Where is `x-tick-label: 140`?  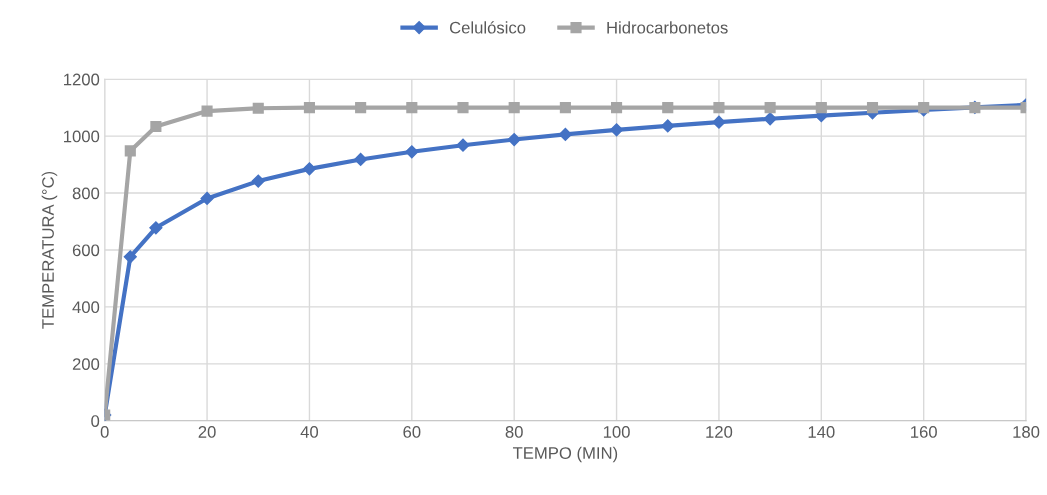 x-tick-label: 140 is located at coordinates (821, 432).